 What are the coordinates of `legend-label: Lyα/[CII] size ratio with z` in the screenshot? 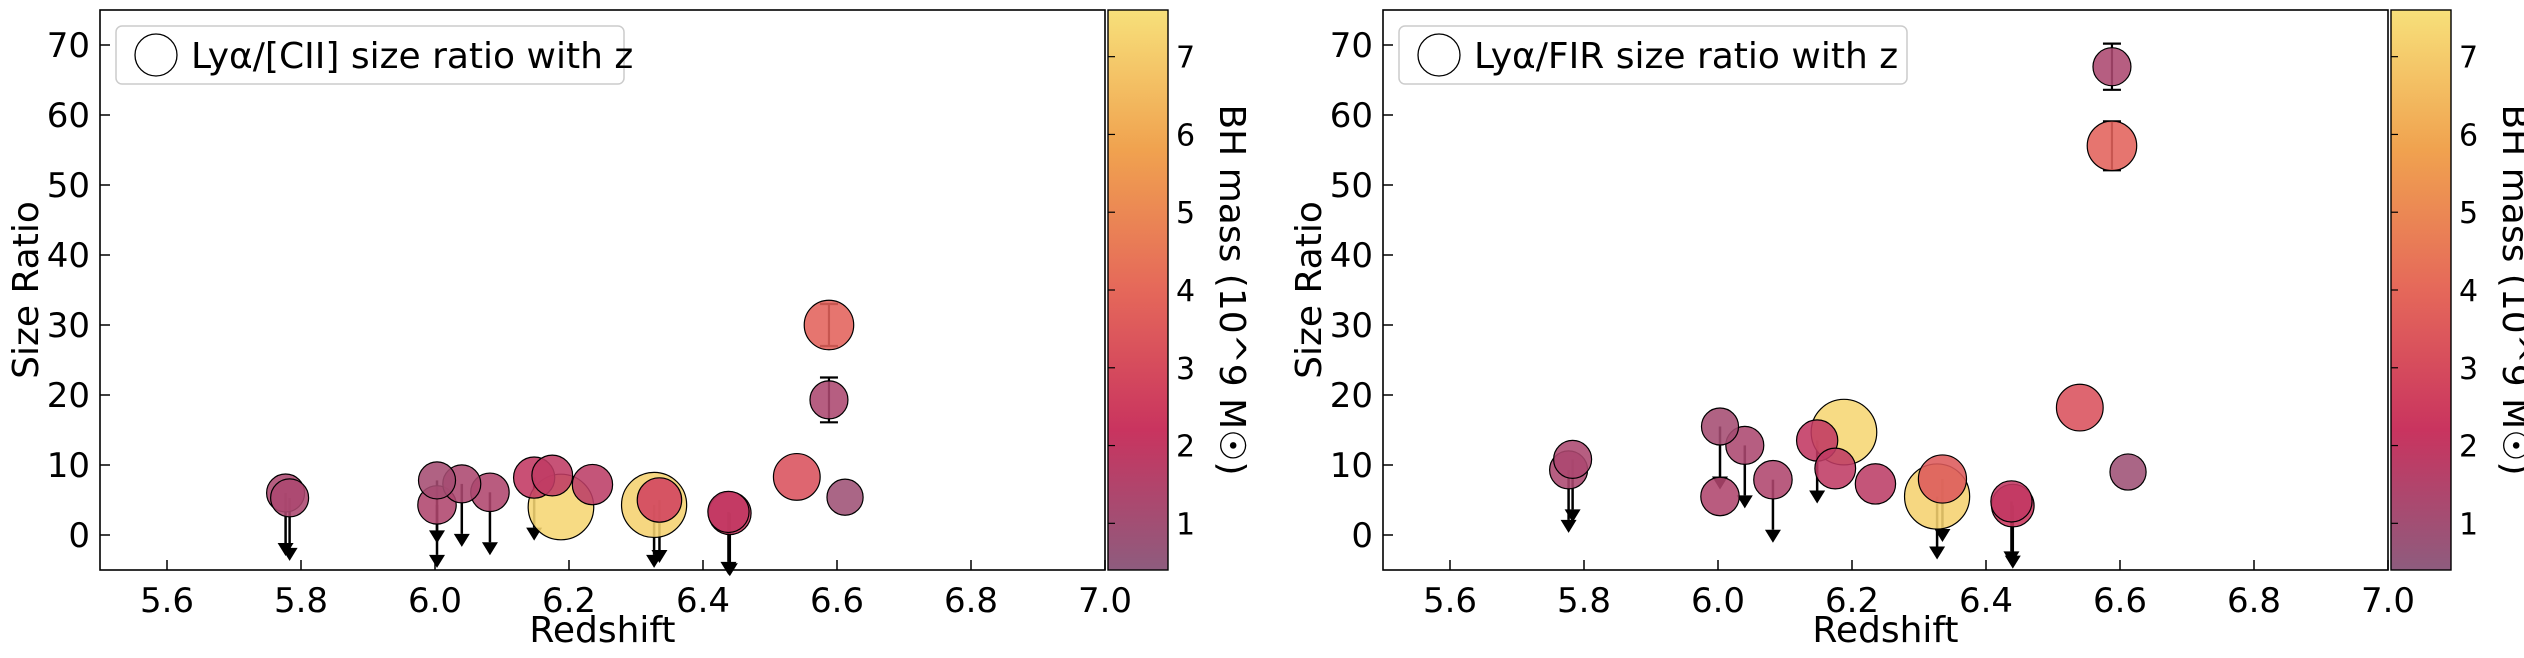 It's located at (412, 56).